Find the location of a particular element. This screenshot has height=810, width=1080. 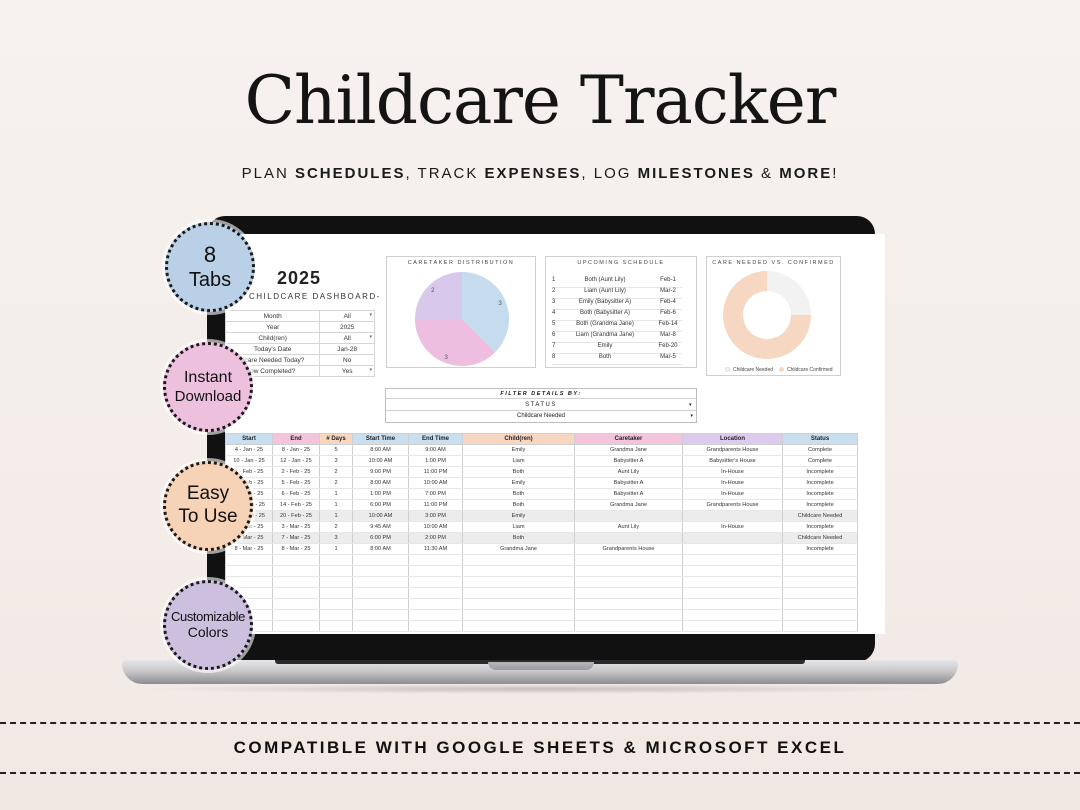

filter-status-value: Childcare Needed ▾ is located at coordinates (541, 416).